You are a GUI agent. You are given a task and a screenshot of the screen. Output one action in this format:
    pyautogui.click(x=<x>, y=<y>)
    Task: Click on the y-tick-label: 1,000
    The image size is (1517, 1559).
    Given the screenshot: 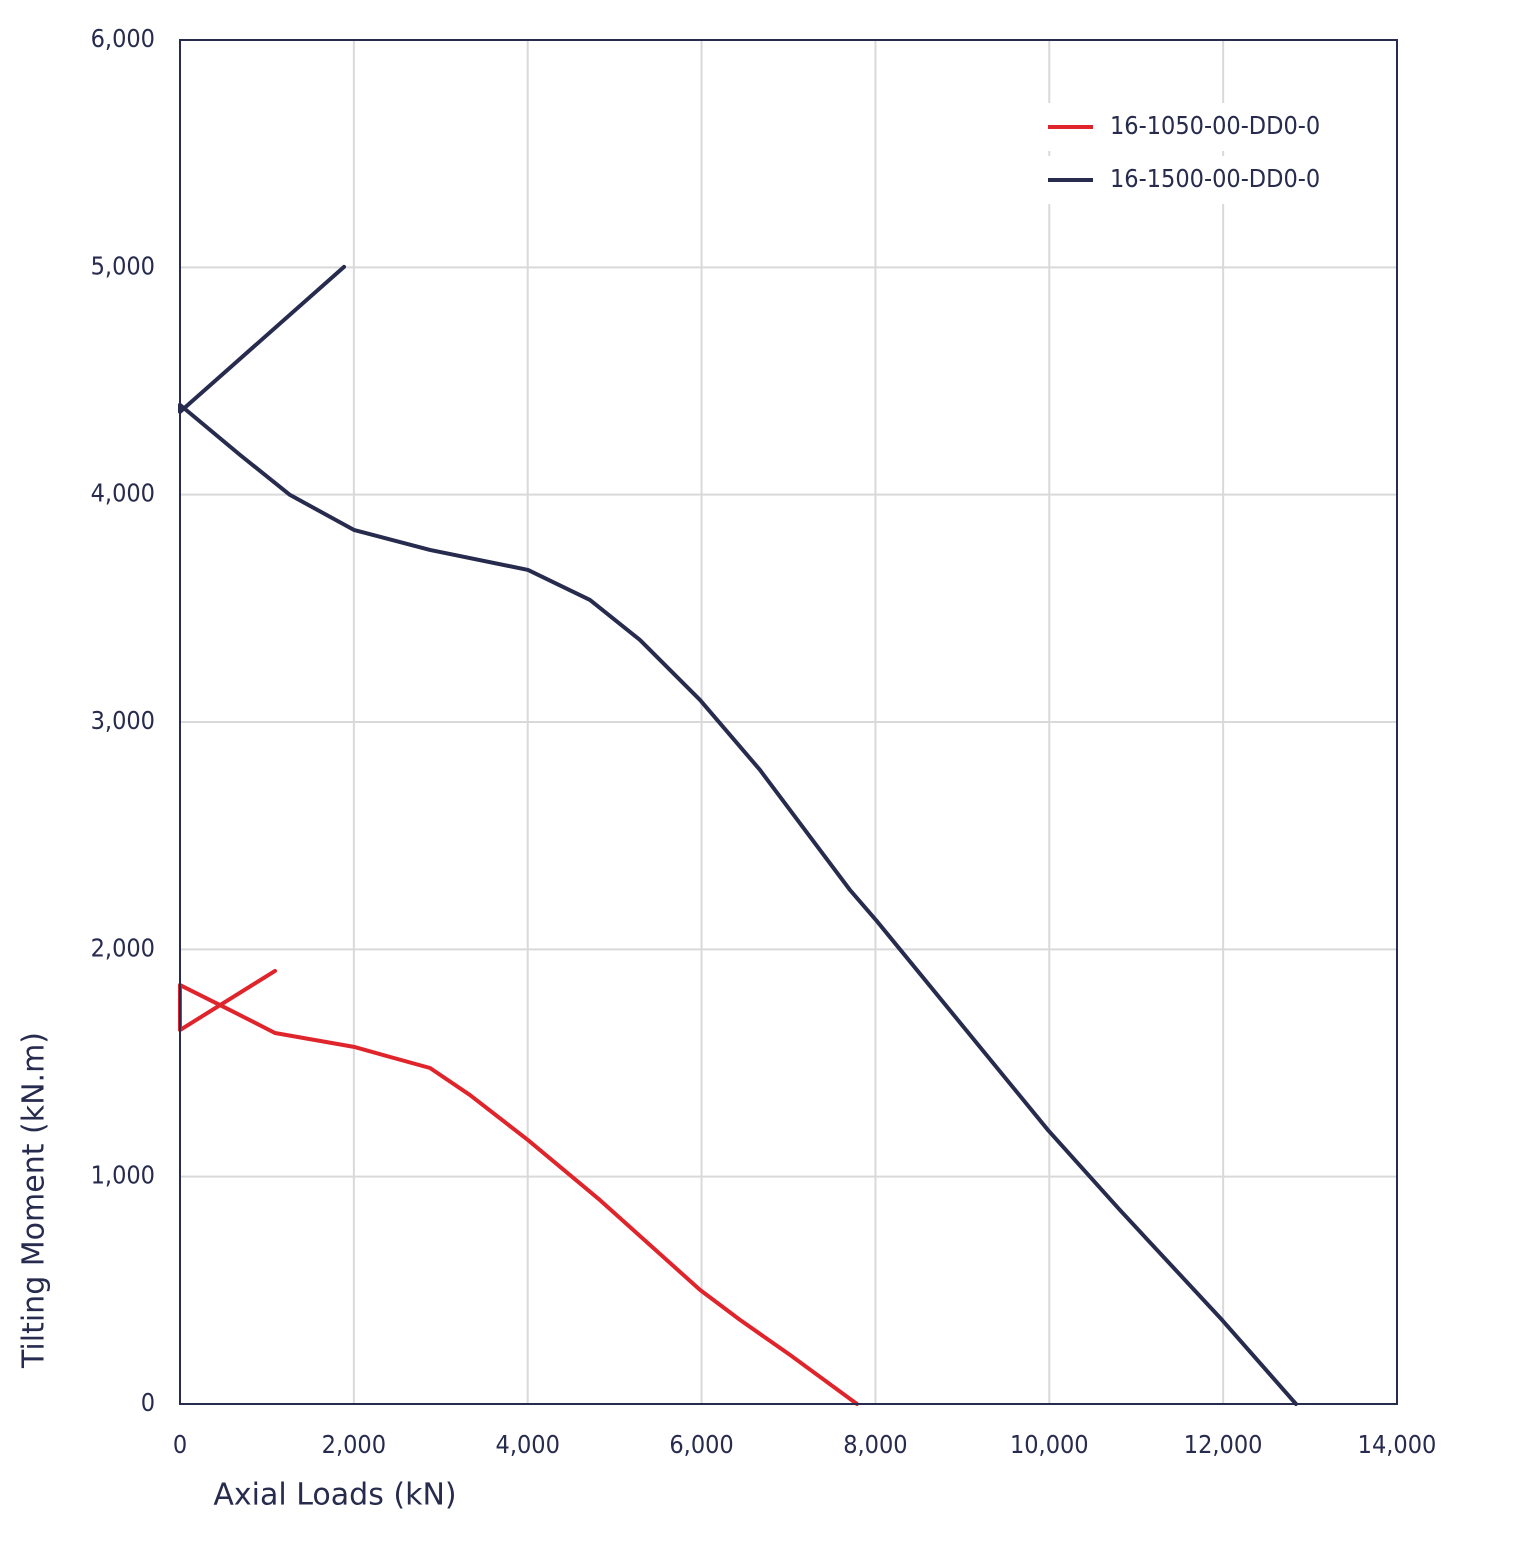 What is the action you would take?
    pyautogui.click(x=123, y=1175)
    